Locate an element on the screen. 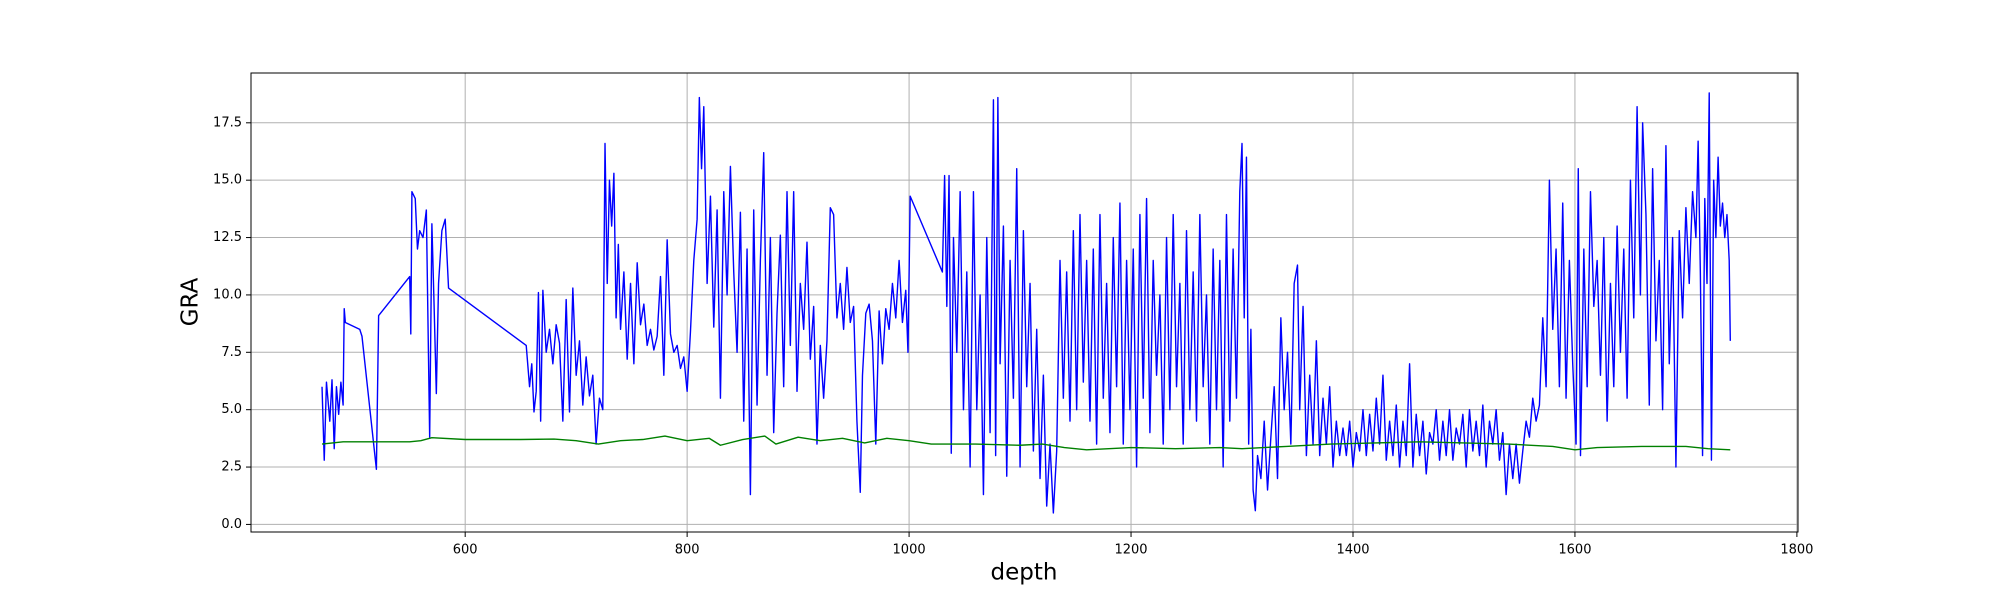 The width and height of the screenshot is (2000, 600). x-tick-label: 1800 is located at coordinates (1796, 550).